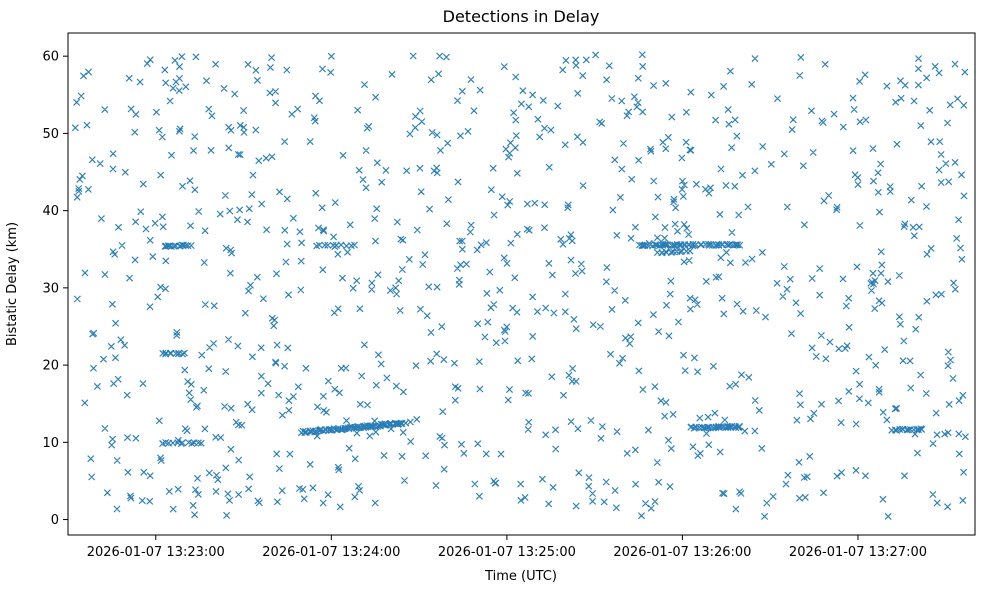 Image resolution: width=989 pixels, height=590 pixels. What do you see at coordinates (50, 443) in the screenshot?
I see `y-tick-label: 10` at bounding box center [50, 443].